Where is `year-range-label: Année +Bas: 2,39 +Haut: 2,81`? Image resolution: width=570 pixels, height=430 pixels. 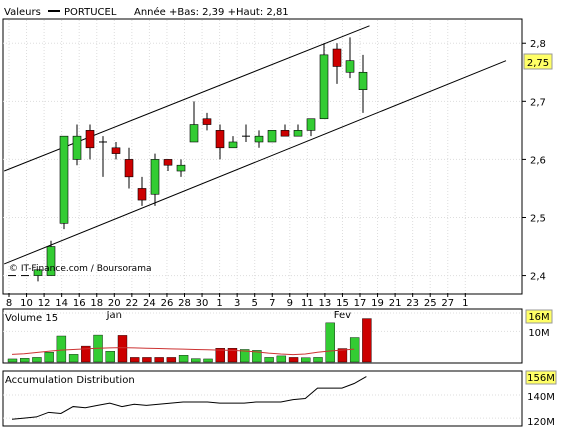 year-range-label: Année +Bas: 2,39 +Haut: 2,81 is located at coordinates (211, 12).